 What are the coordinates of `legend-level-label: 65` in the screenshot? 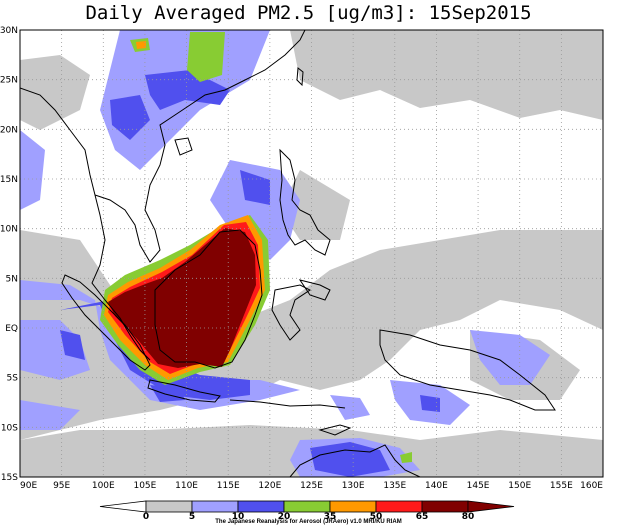 It's located at (422, 517).